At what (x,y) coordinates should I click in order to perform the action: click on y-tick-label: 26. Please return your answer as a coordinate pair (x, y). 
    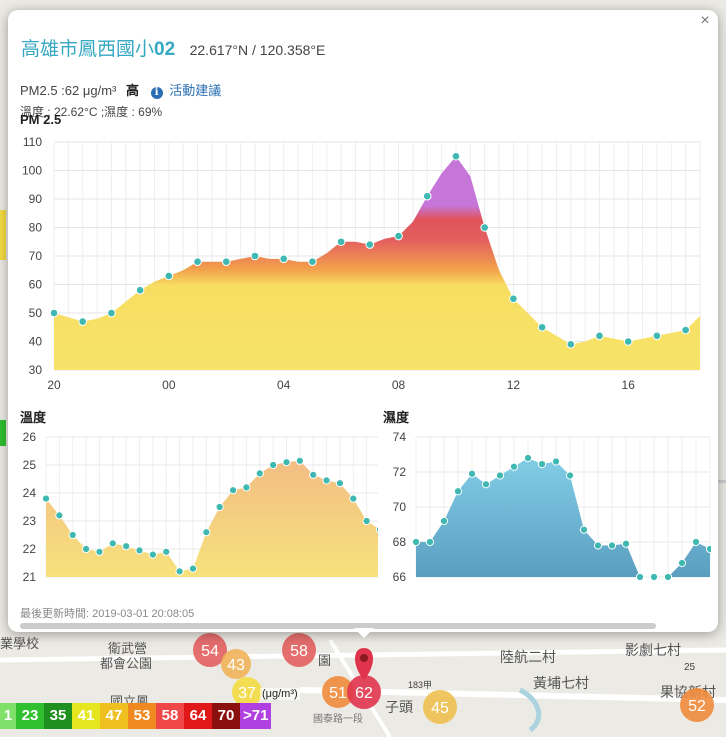
    Looking at the image, I should click on (30, 437).